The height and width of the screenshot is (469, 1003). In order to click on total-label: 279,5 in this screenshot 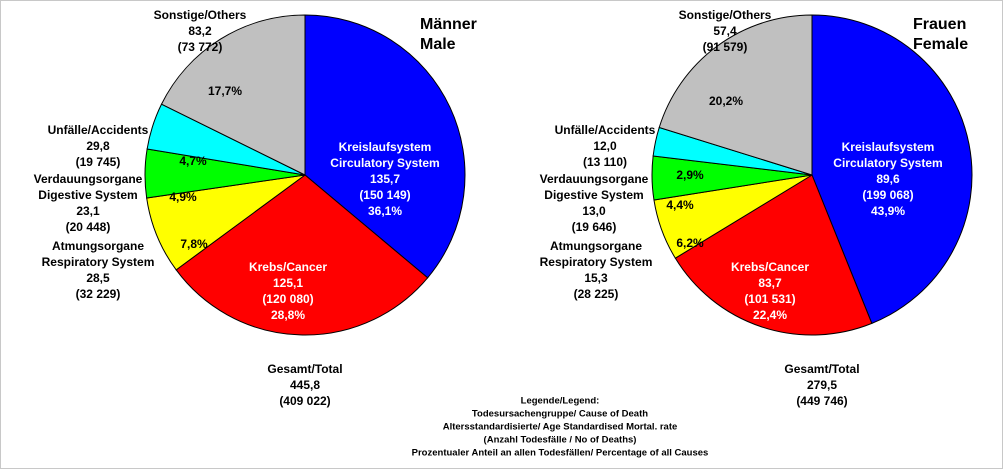, I will do `click(822, 385)`.